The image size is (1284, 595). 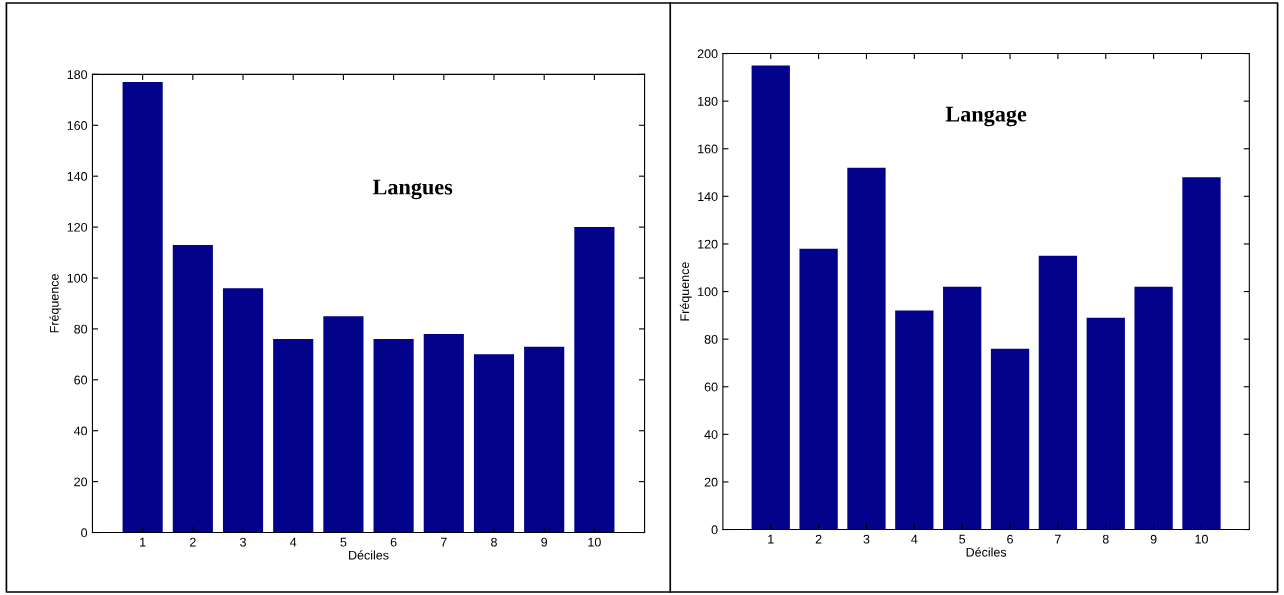 What do you see at coordinates (707, 54) in the screenshot?
I see `y-tick-label: 200` at bounding box center [707, 54].